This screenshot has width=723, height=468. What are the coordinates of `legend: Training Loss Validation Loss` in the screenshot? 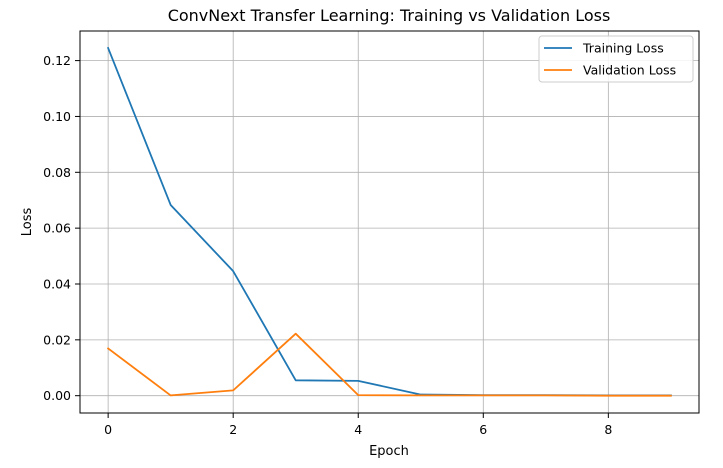 It's located at (616, 59).